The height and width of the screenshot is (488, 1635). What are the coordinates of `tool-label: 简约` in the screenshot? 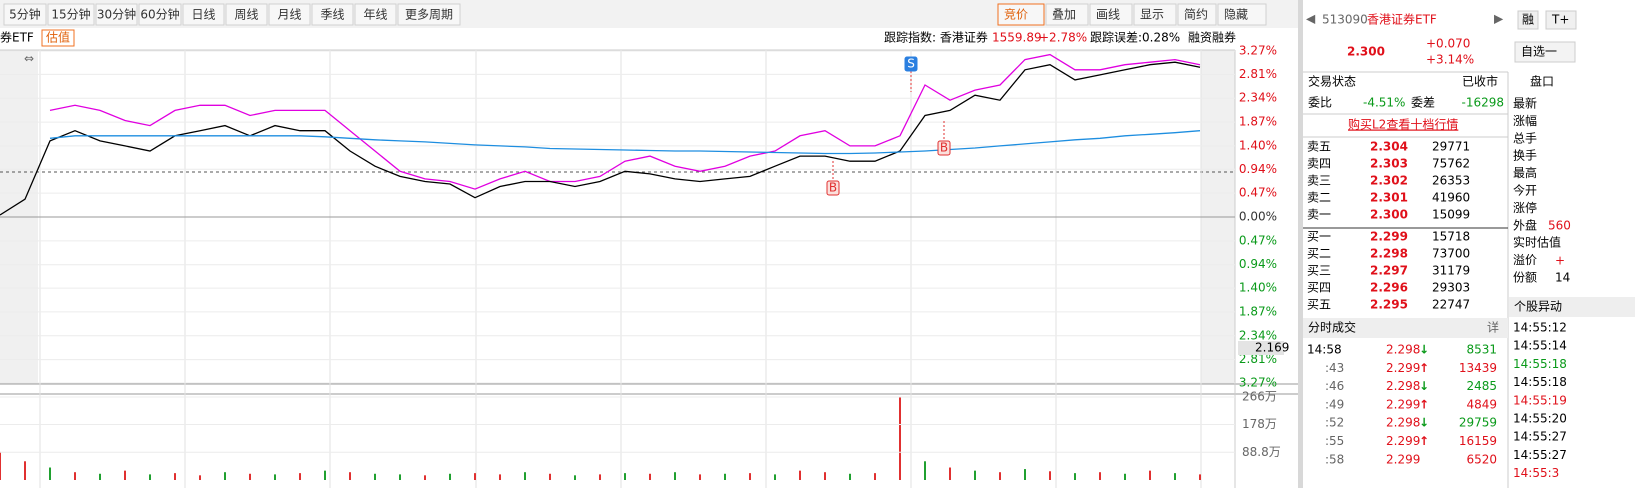 It's located at (1196, 14).